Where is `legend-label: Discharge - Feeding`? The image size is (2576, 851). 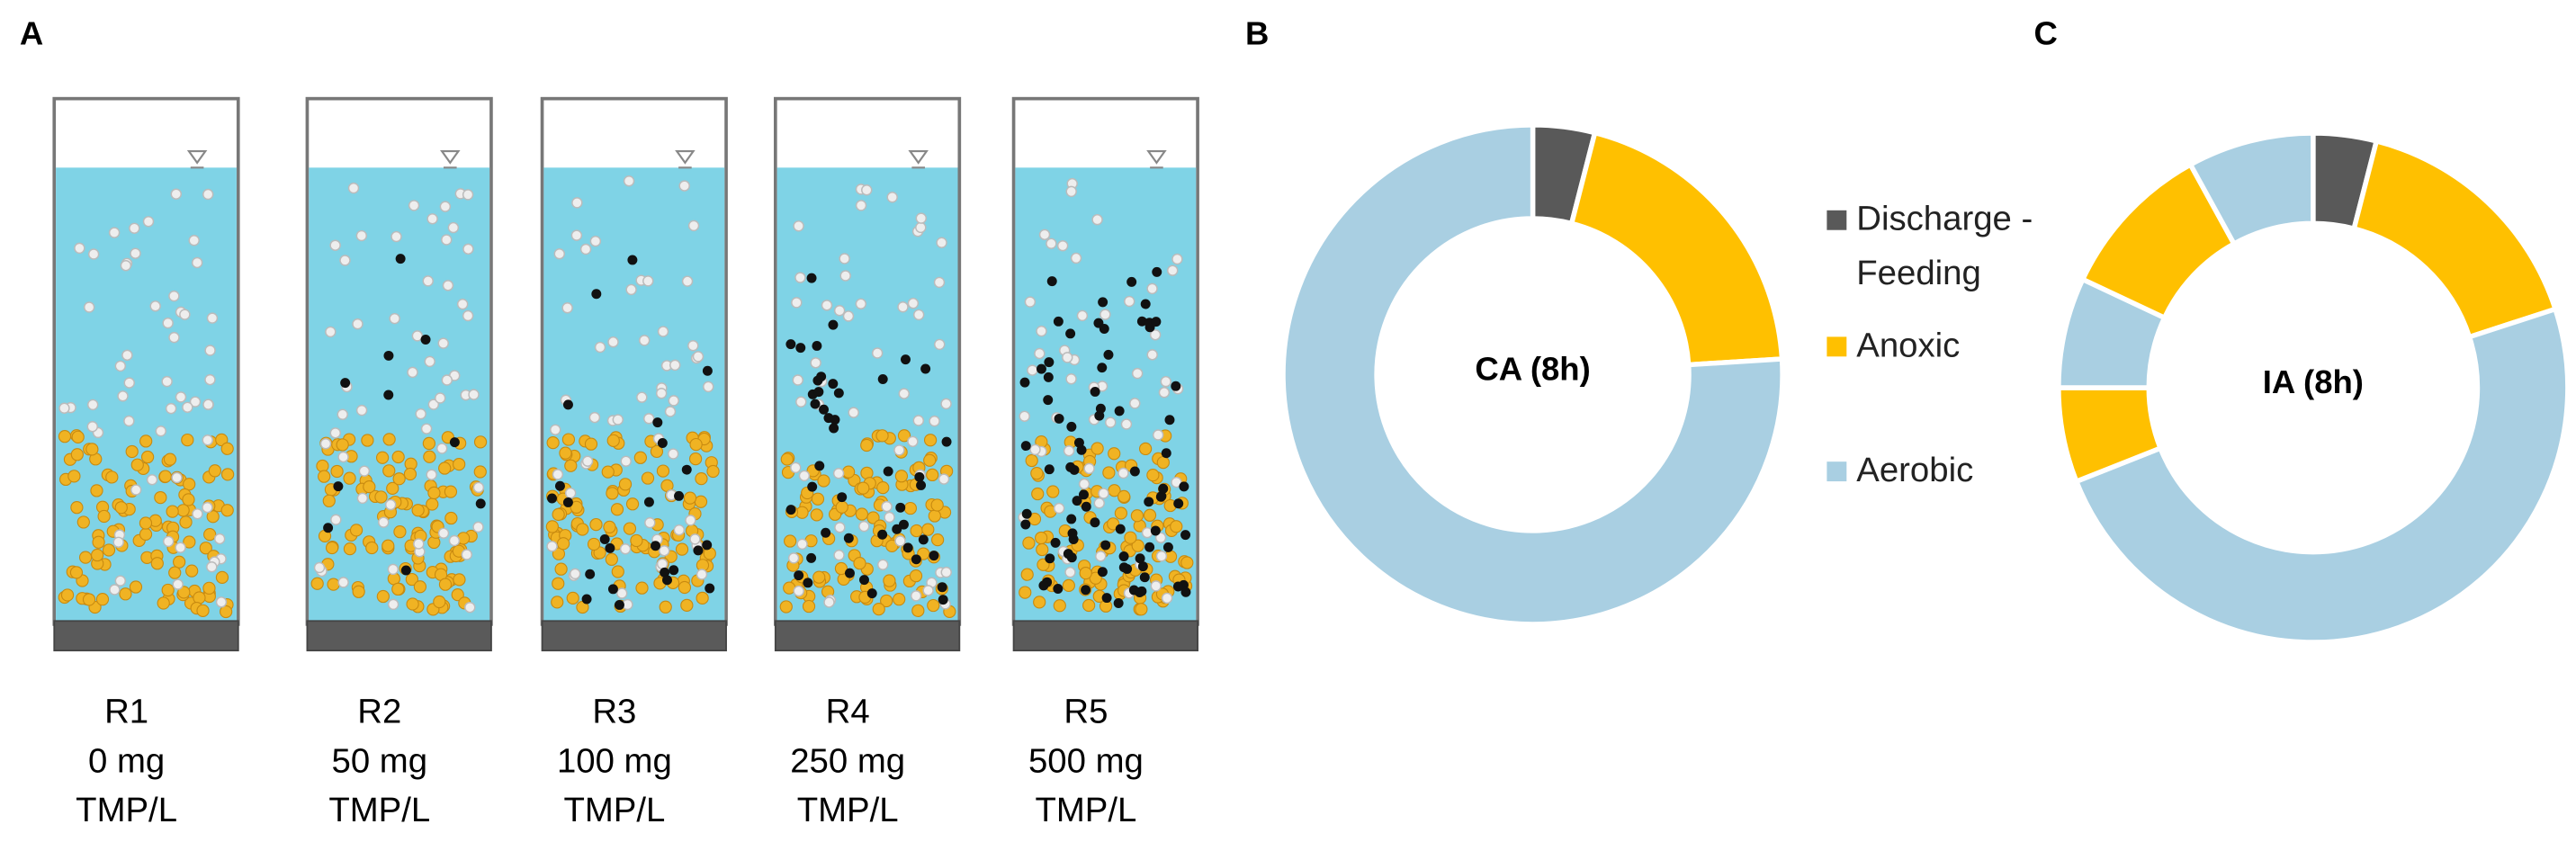
legend-label: Discharge - Feeding is located at coordinates (1945, 246).